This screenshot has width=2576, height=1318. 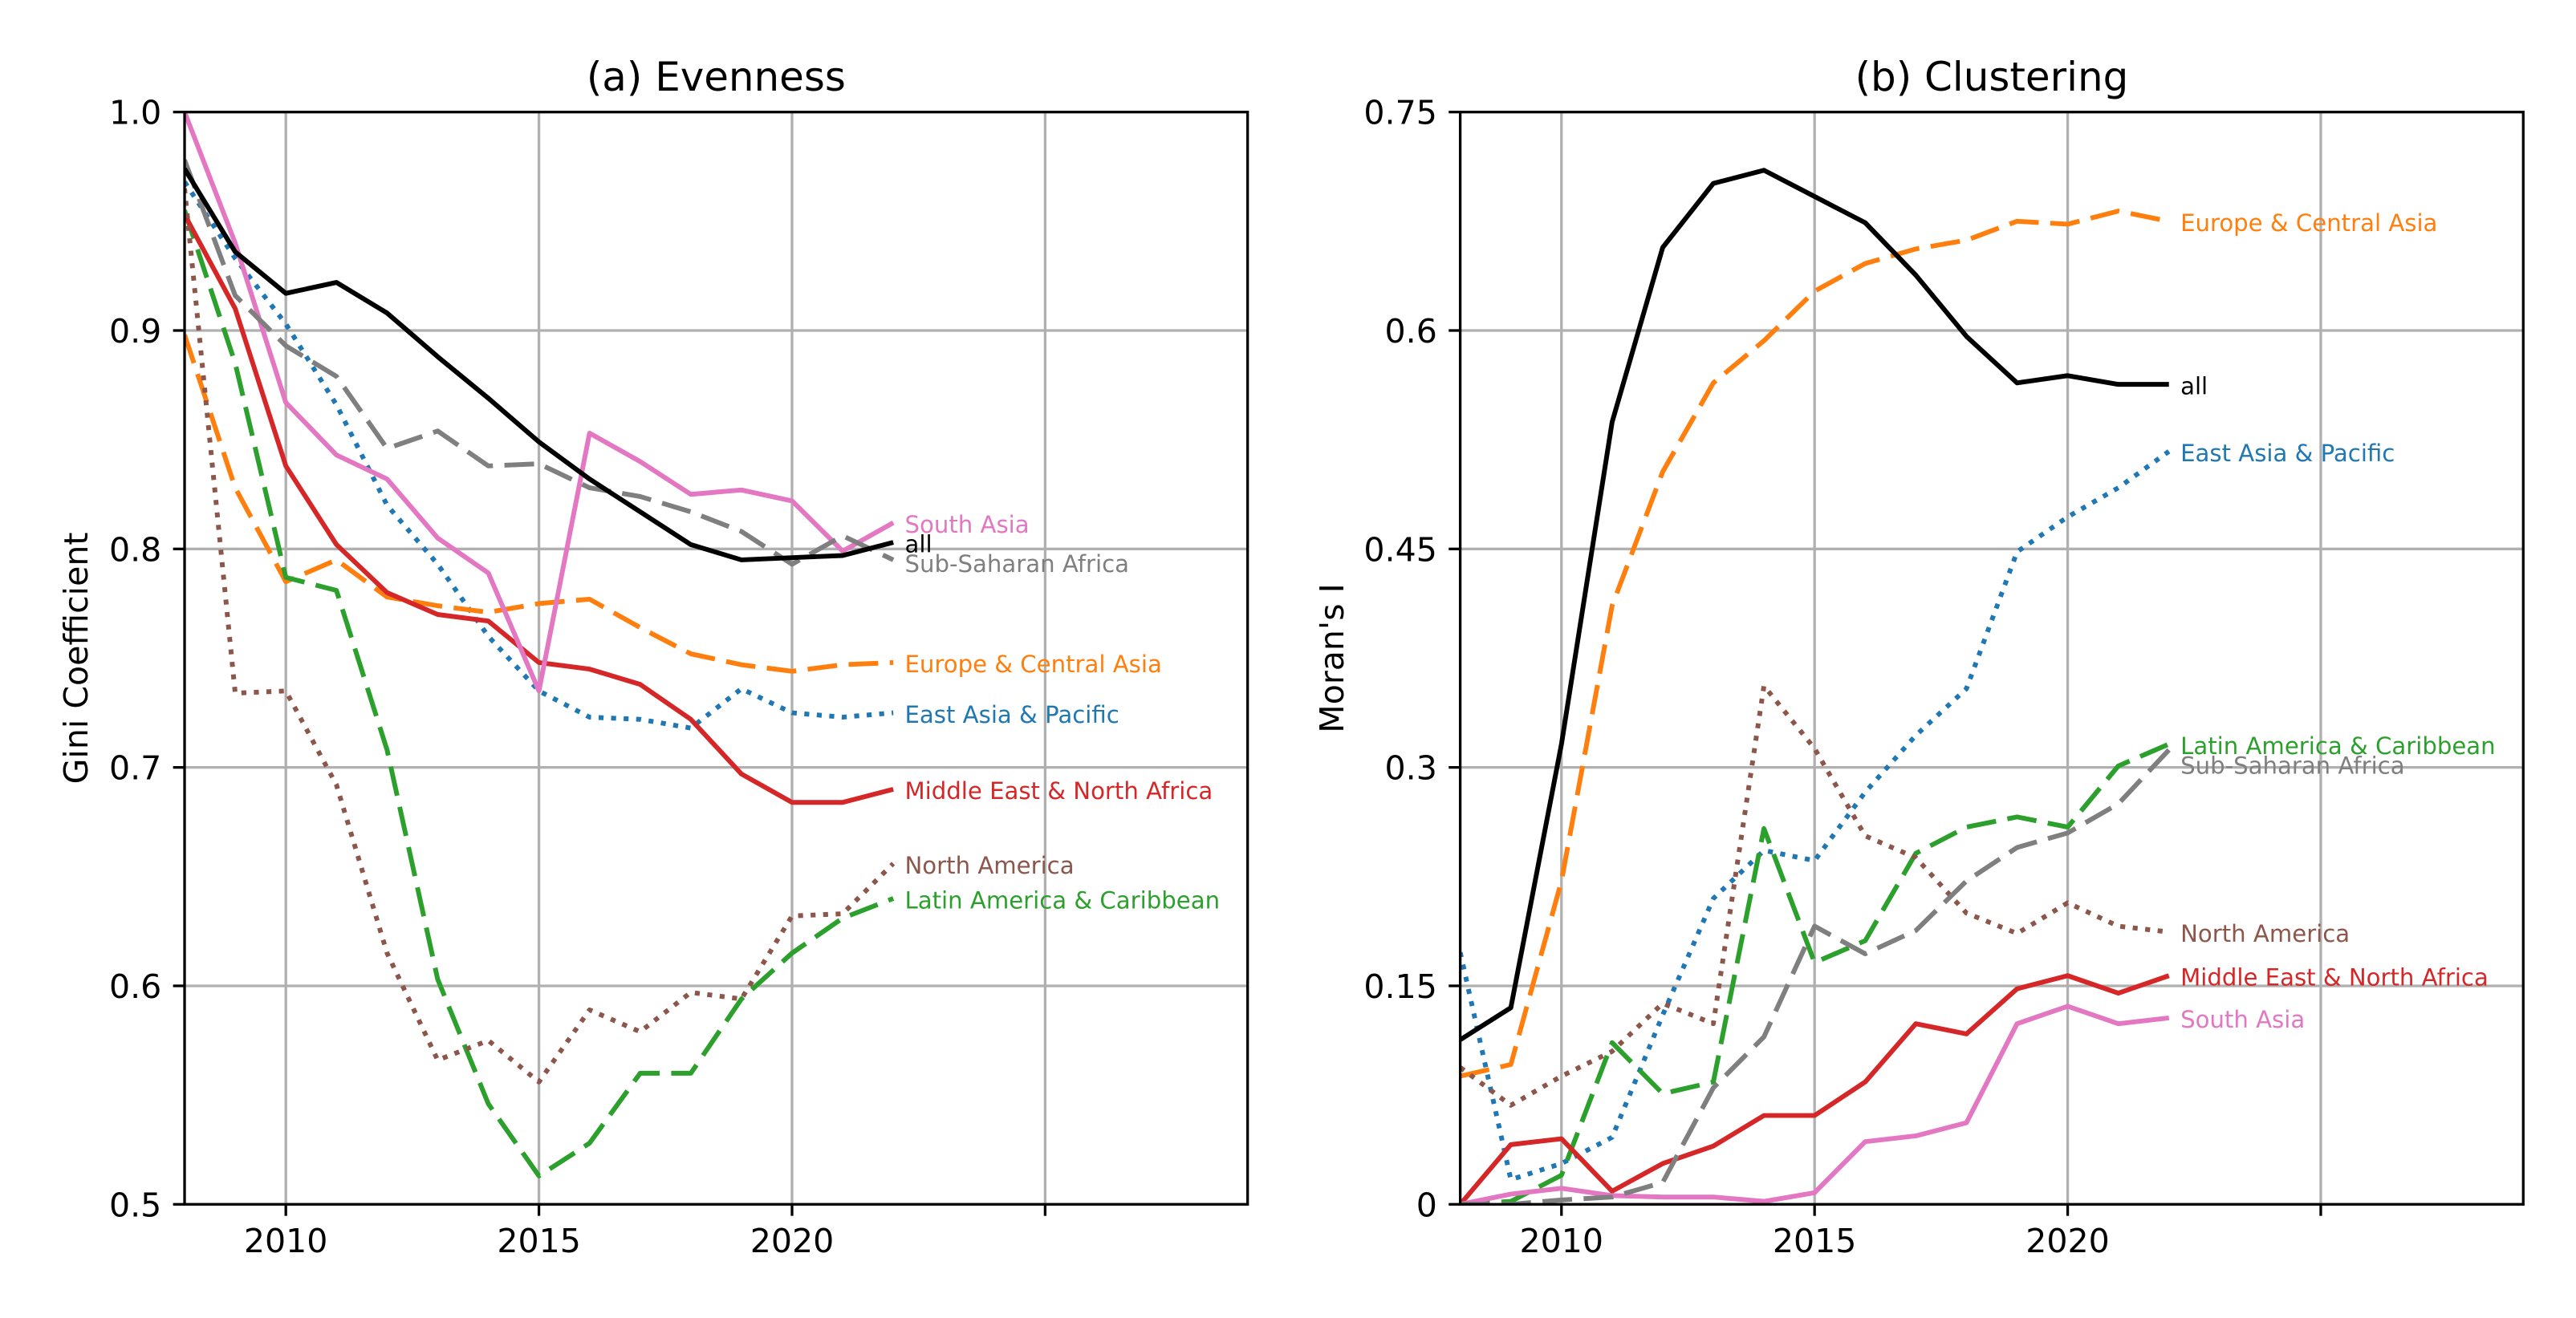 I want to click on y-tick-label: 0.5, so click(x=135, y=1205).